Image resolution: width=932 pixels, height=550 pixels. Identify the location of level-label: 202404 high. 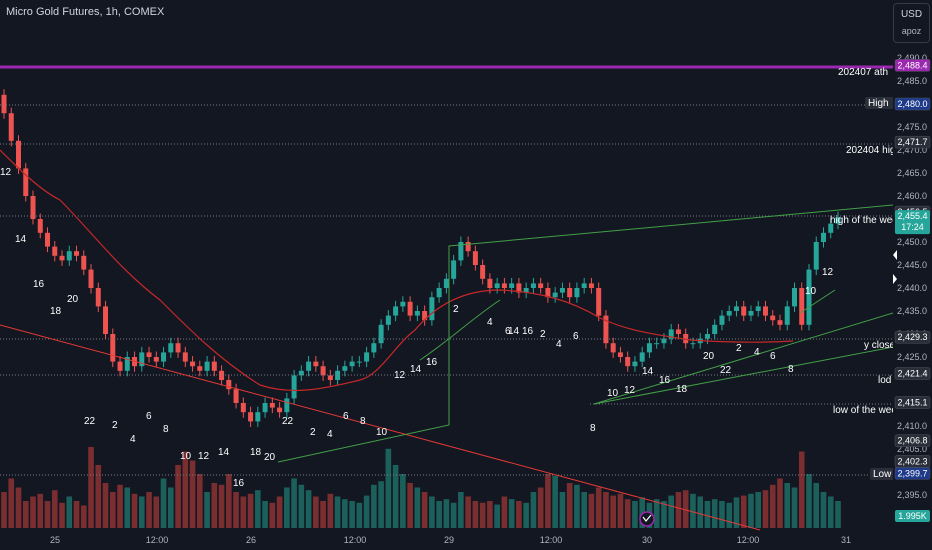
(873, 150).